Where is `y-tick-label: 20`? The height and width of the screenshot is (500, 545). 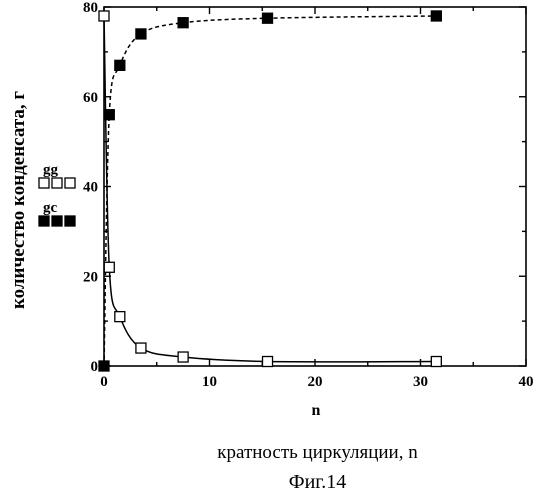
y-tick-label: 20 is located at coordinates (90, 277).